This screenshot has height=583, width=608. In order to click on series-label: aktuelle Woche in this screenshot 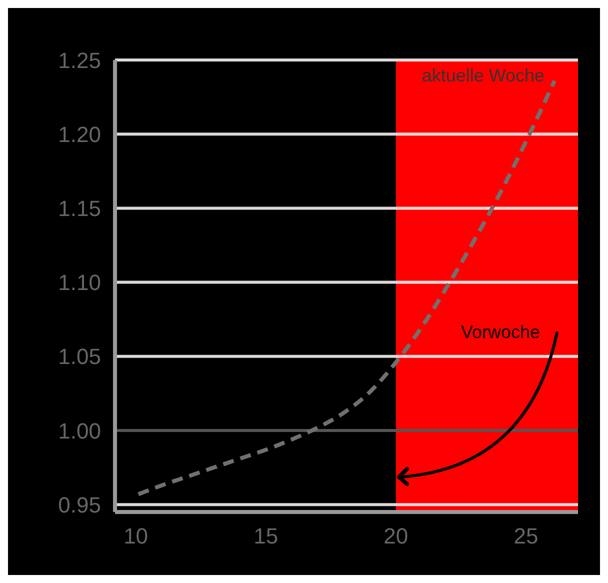, I will do `click(483, 76)`.